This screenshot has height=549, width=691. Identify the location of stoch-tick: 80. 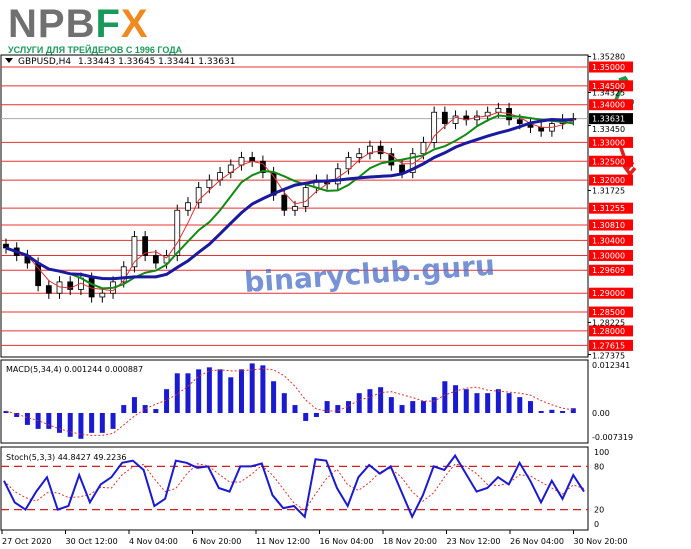
(599, 466).